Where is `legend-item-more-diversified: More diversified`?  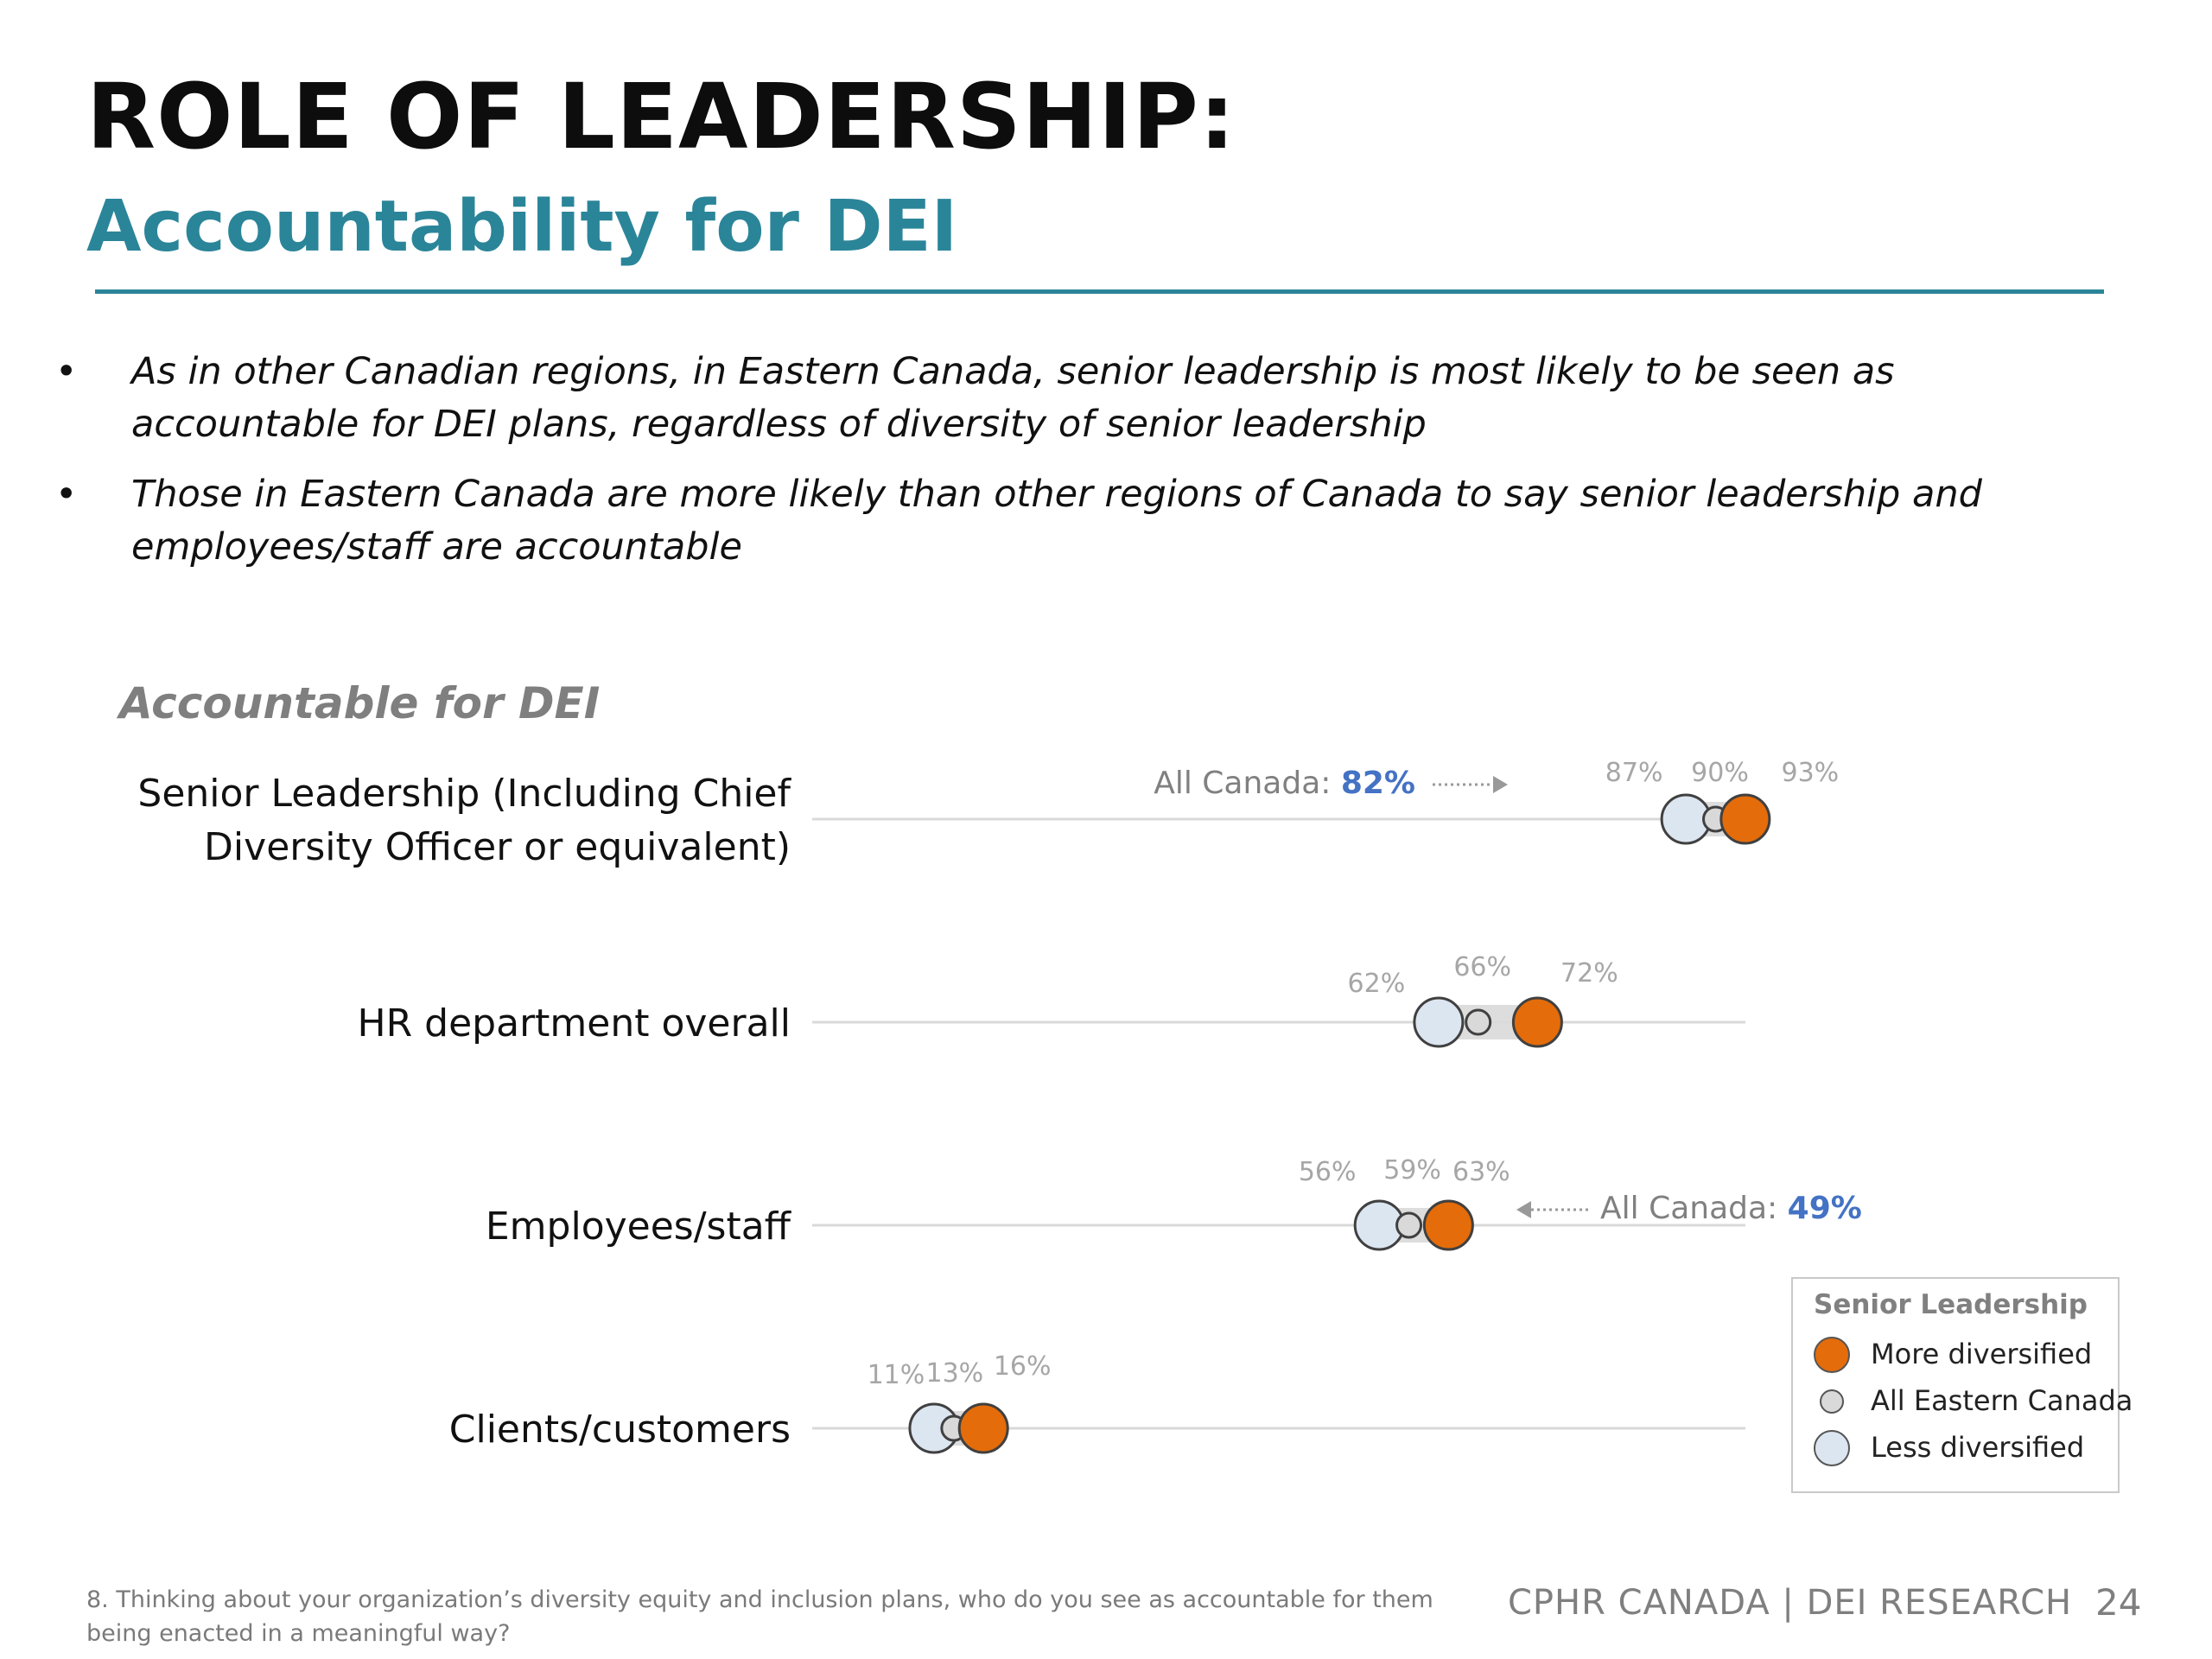
legend-item-more-diversified: More diversified is located at coordinates (1960, 1355).